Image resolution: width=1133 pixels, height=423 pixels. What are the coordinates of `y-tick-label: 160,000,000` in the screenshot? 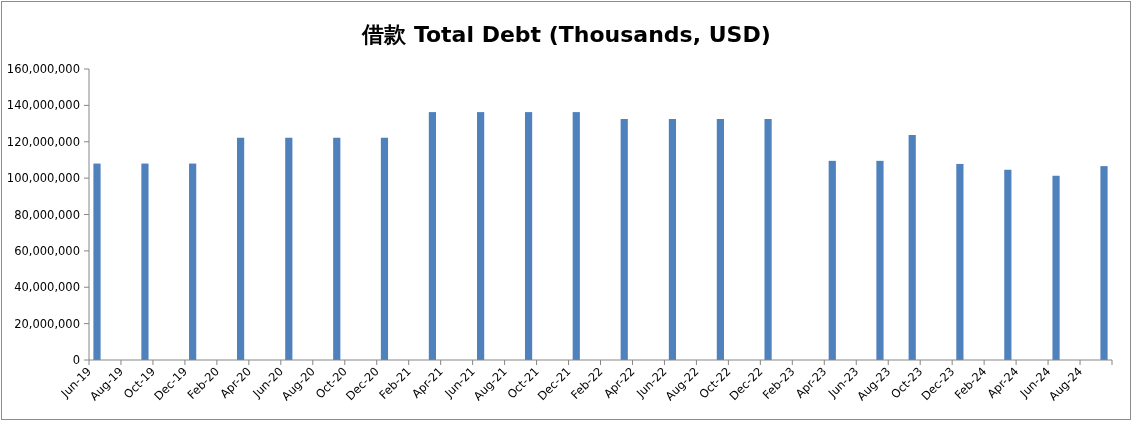 It's located at (43, 69).